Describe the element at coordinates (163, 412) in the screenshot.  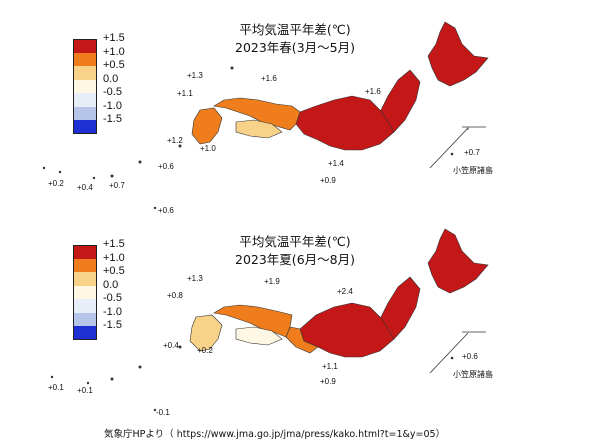
I see `temp-anomaly-label: -0.1` at that location.